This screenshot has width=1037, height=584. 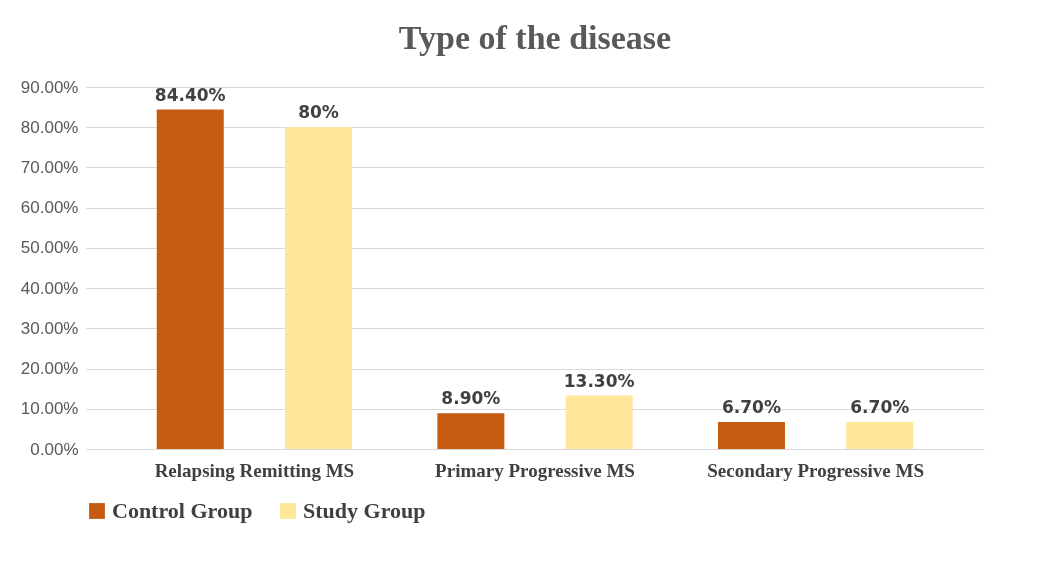 I want to click on y-tick-label: 30.00%, so click(x=49, y=328).